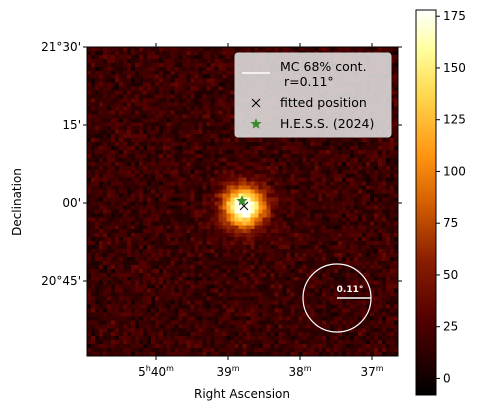 The image size is (481, 412). I want to click on colorbar-tick-label: 175, so click(454, 16).